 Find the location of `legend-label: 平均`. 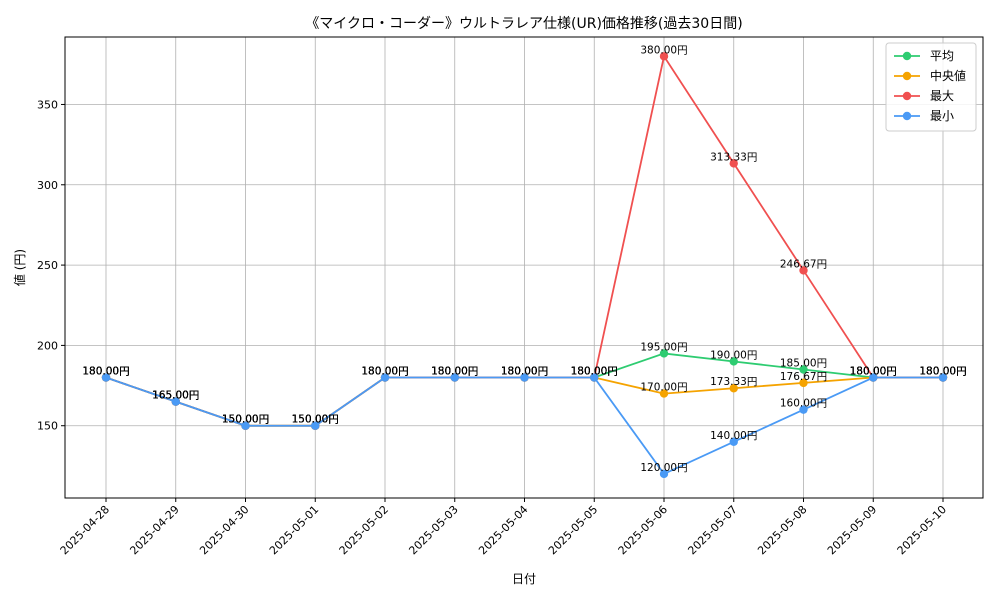

legend-label: 平均 is located at coordinates (942, 56).